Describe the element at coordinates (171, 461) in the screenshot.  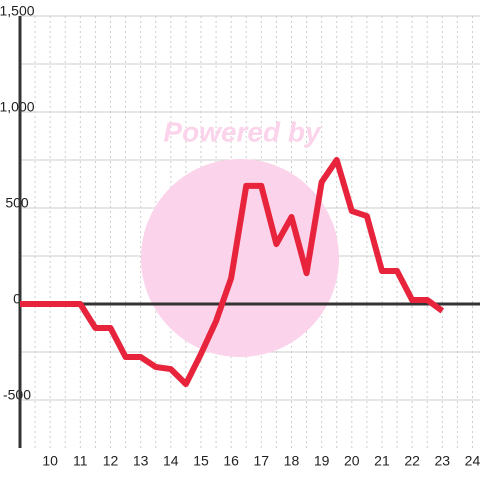
I see `x-tick-label: 14` at that location.